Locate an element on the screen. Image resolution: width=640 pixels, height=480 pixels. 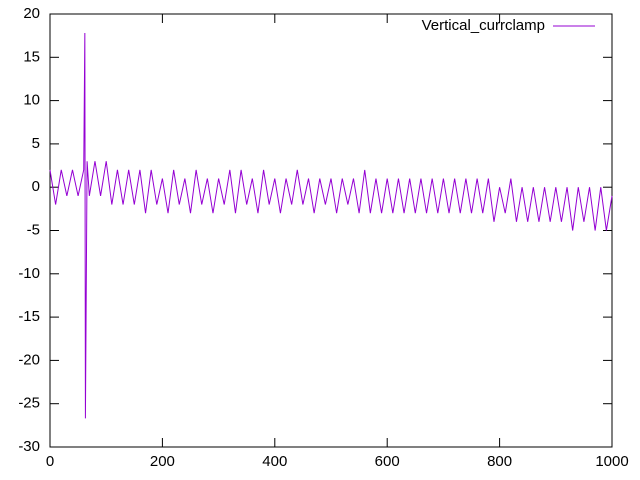
y-tick-label: -25 is located at coordinates (29, 403).